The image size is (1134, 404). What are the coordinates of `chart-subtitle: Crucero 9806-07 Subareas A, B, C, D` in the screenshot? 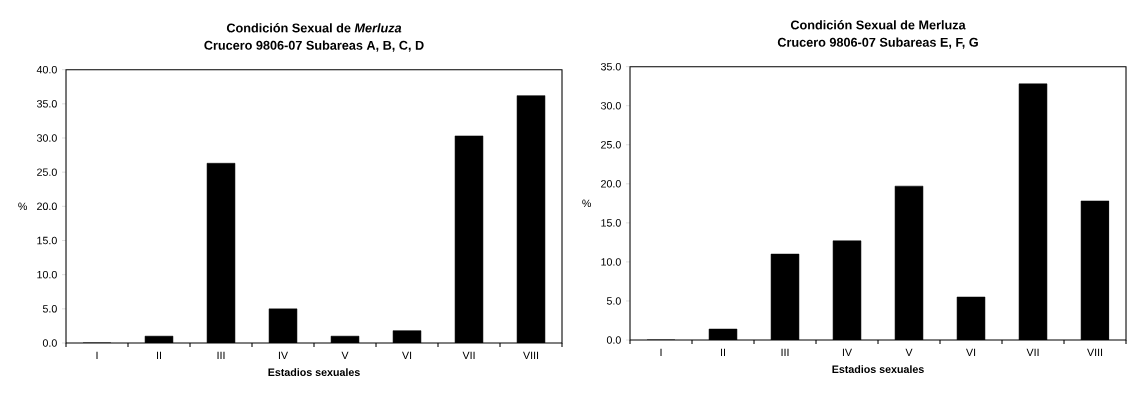 It's located at (314, 46).